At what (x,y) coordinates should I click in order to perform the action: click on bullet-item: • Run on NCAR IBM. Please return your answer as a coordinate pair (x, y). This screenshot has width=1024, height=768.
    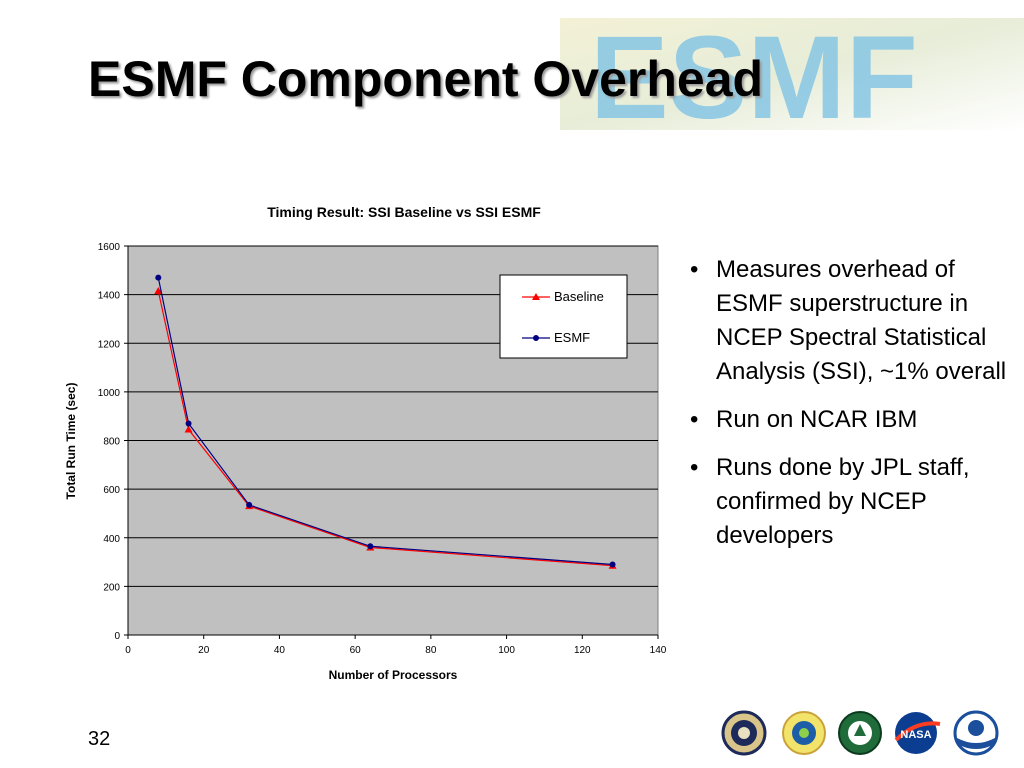
    Looking at the image, I should click on (853, 420).